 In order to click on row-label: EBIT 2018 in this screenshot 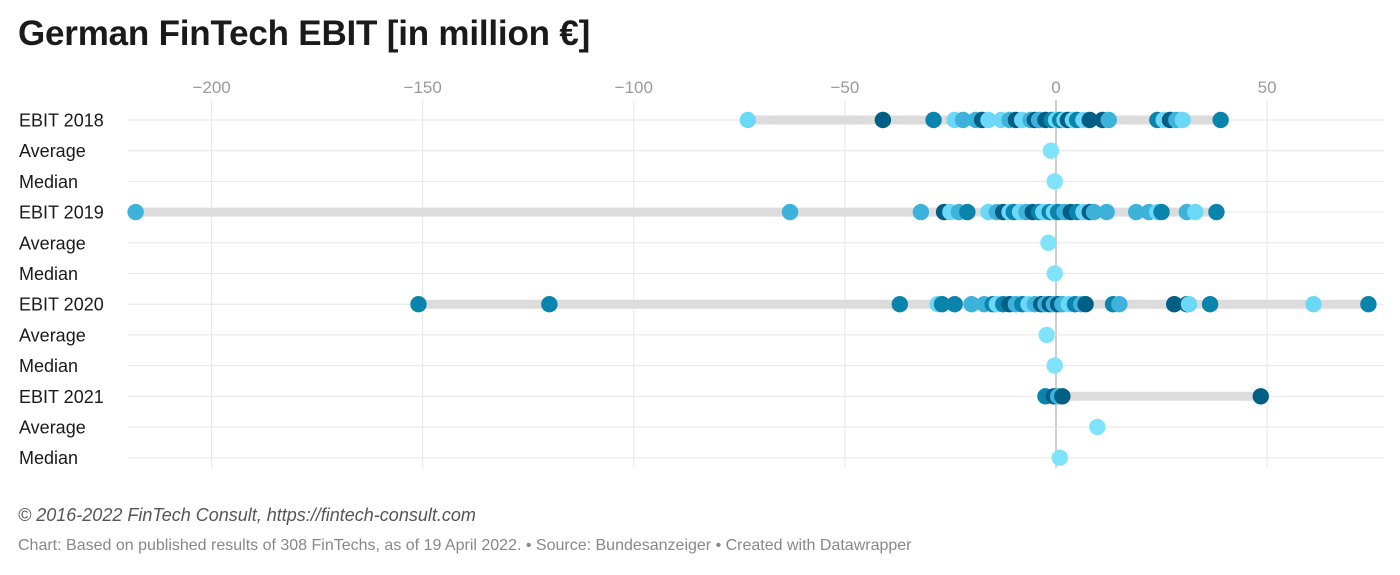, I will do `click(61, 121)`.